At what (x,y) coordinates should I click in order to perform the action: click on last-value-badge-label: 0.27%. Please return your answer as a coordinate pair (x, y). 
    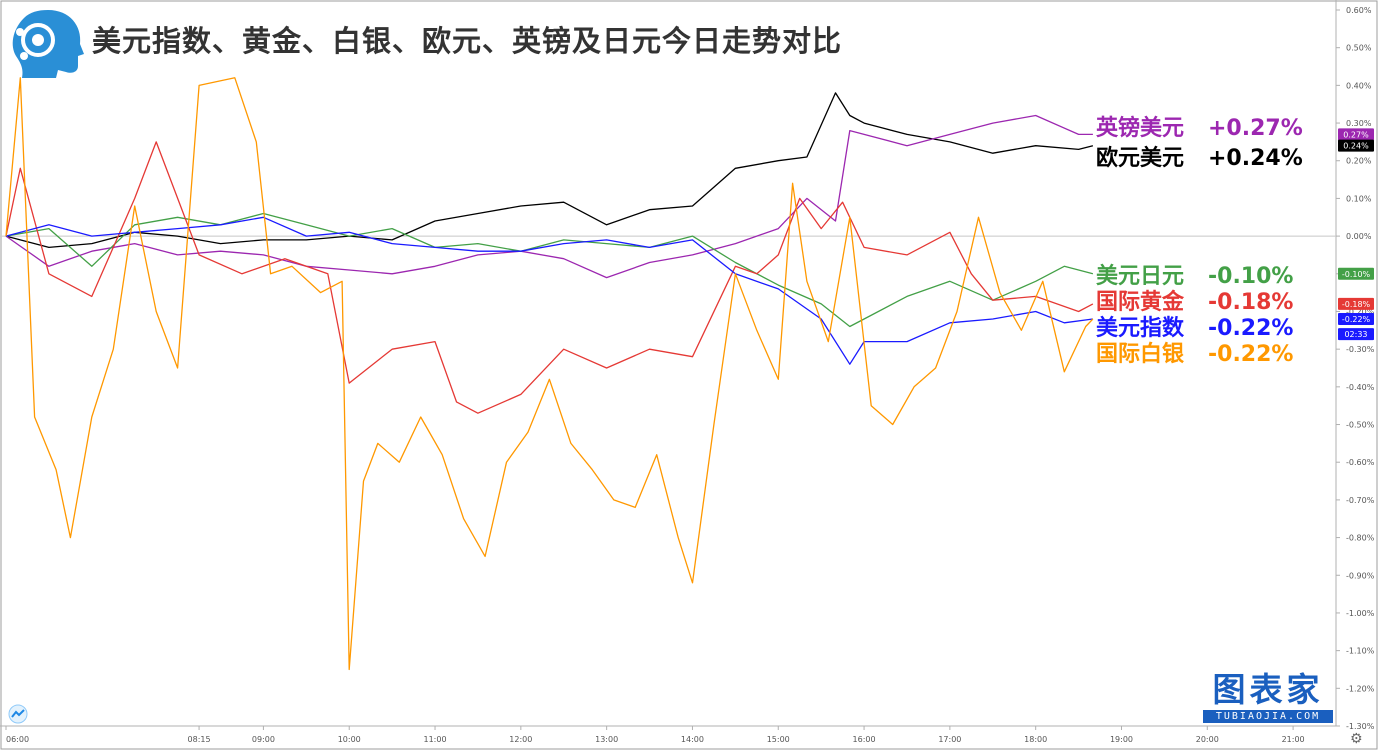
    Looking at the image, I should click on (1356, 134).